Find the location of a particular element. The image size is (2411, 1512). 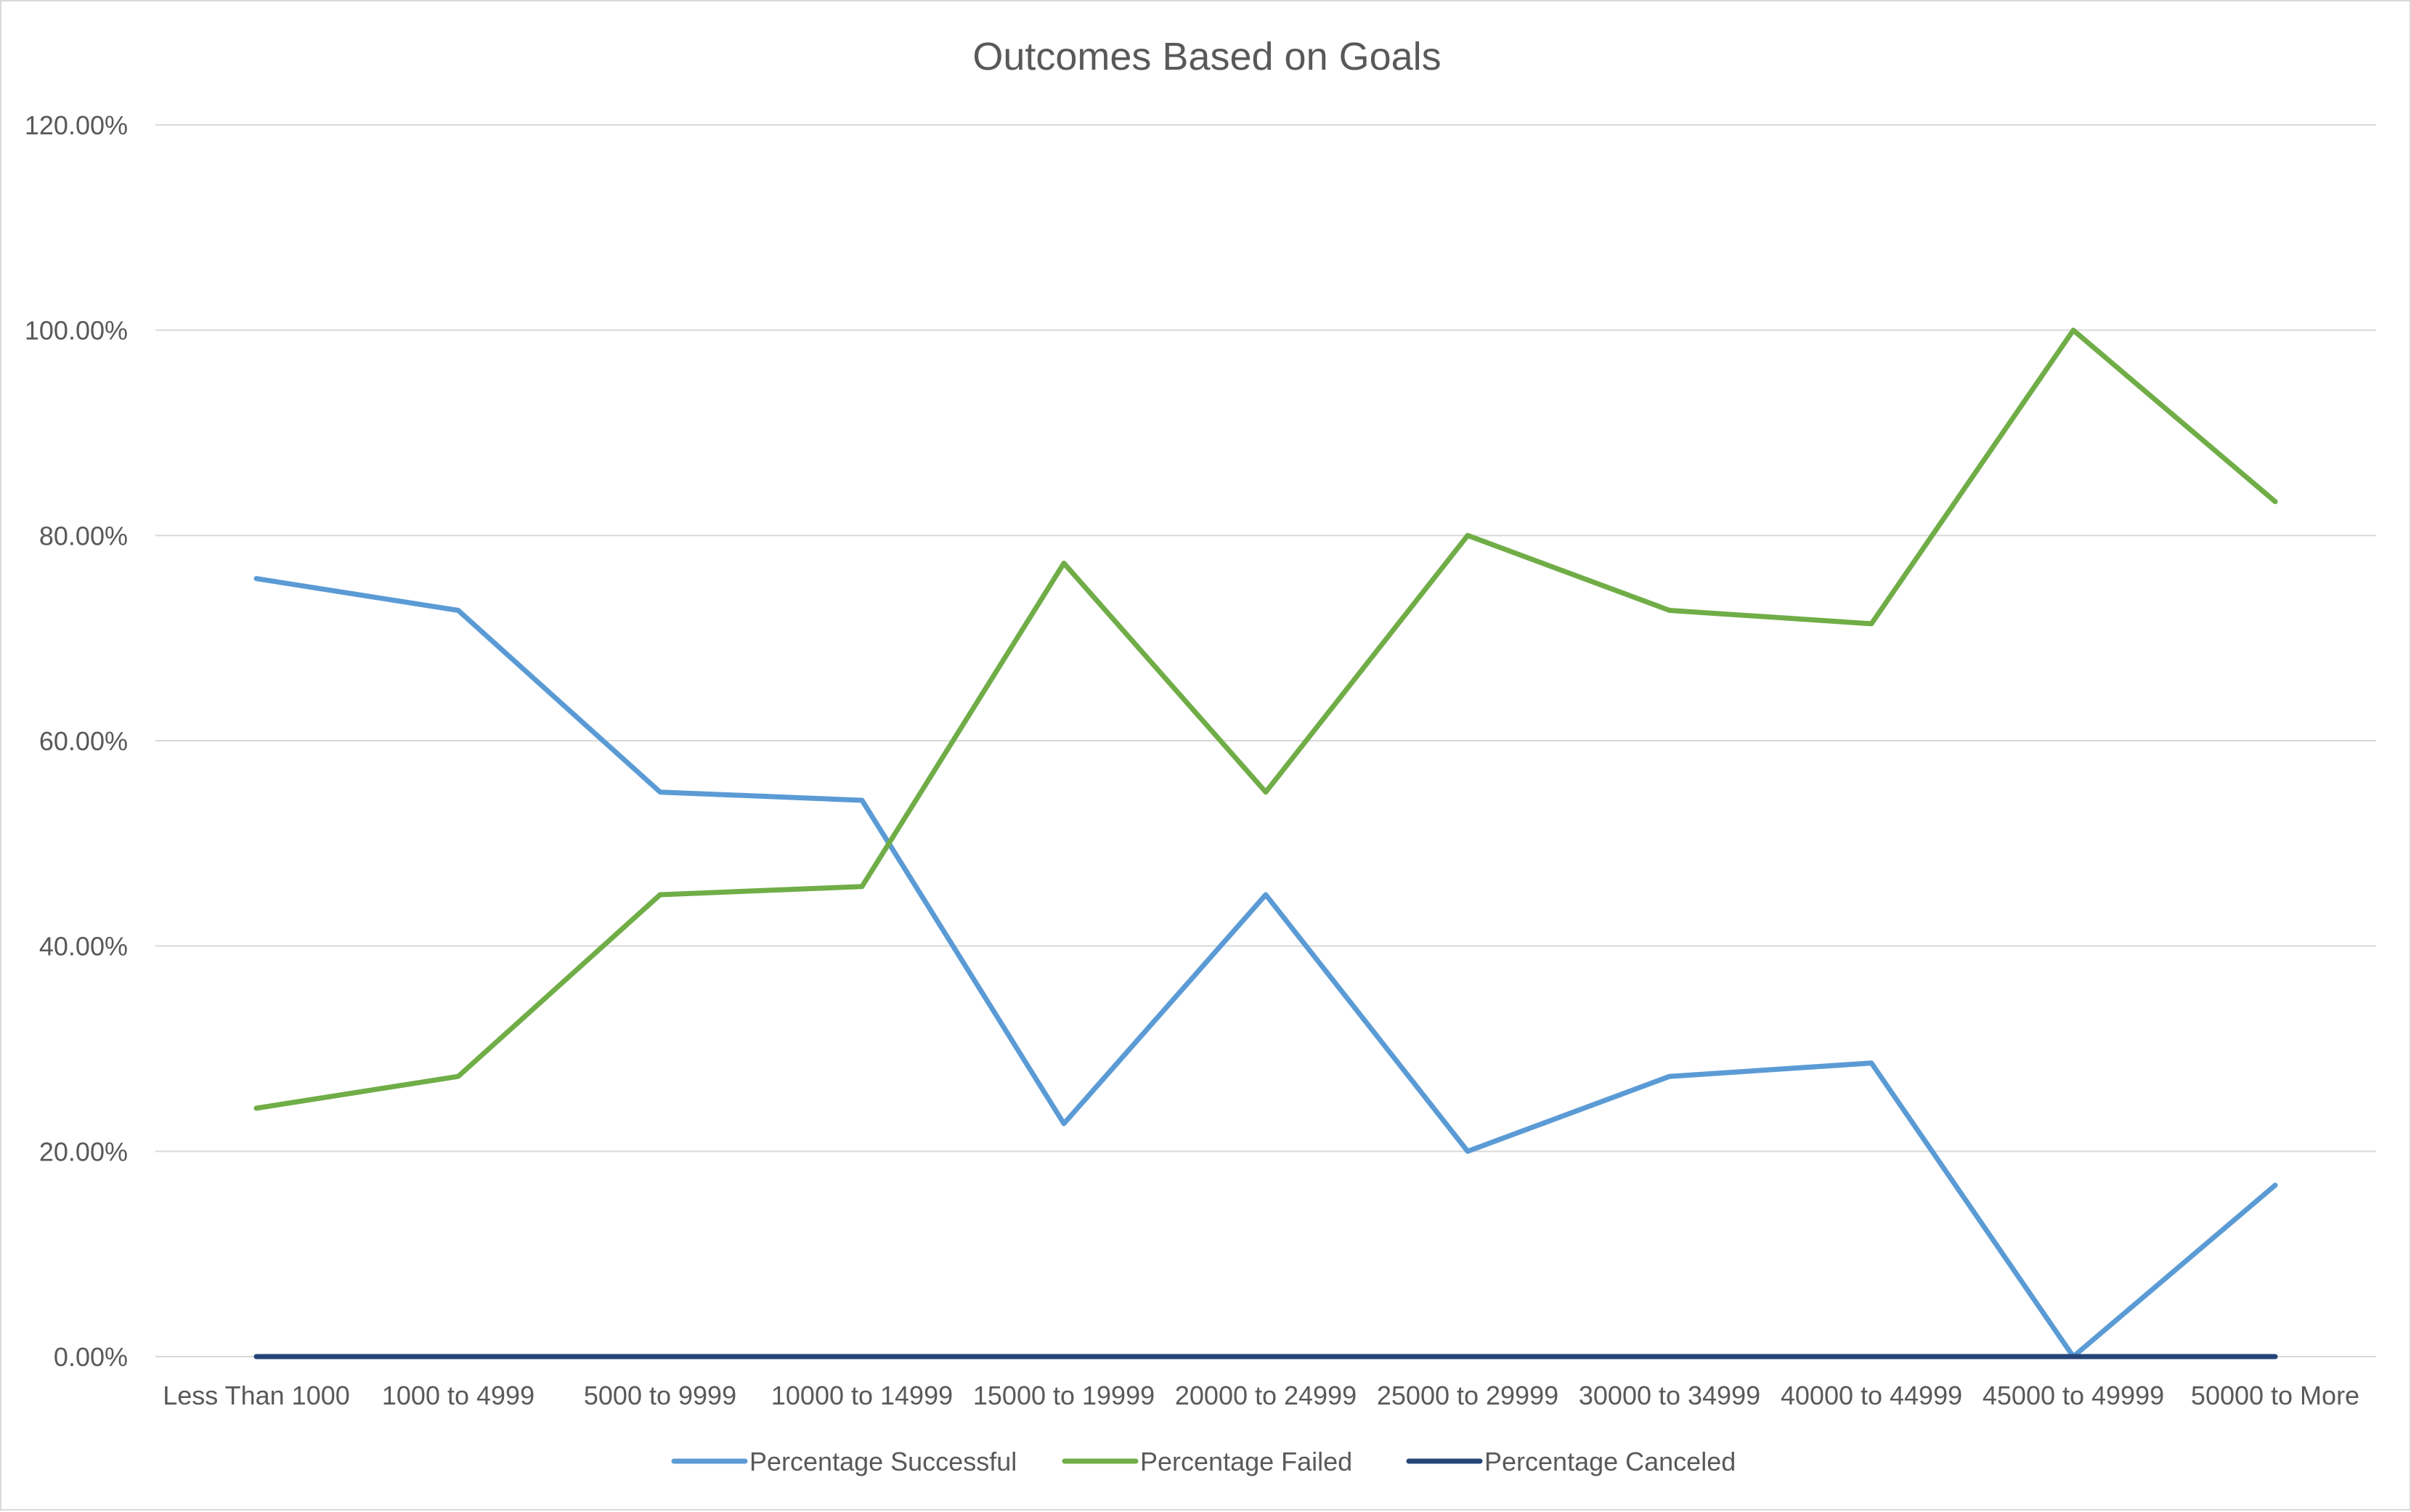

x-tick-label: Less Than 1000 is located at coordinates (257, 1395).